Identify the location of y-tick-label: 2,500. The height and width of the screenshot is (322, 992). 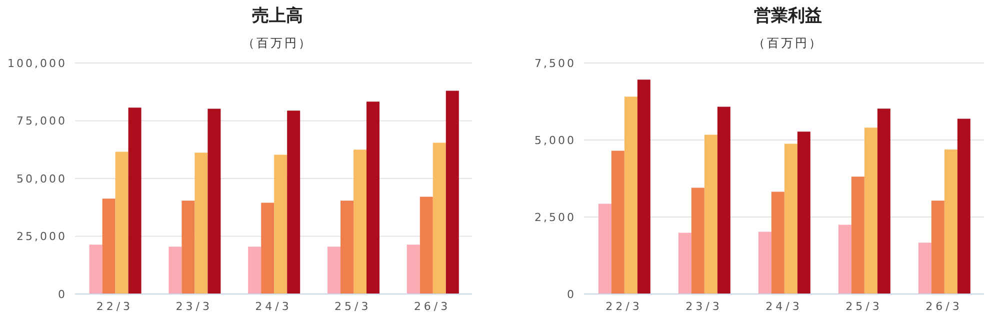
(555, 217).